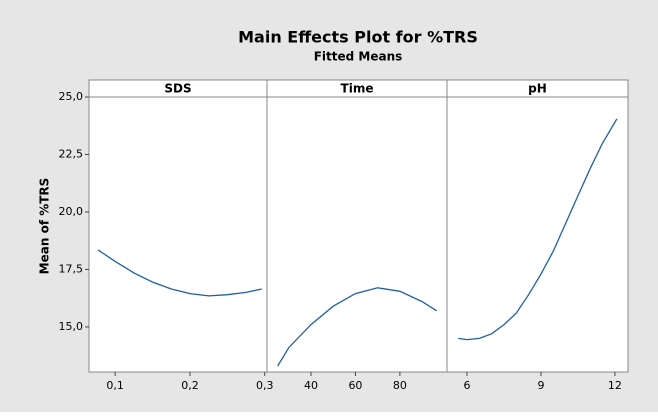 This screenshot has height=416, width=658. What do you see at coordinates (358, 57) in the screenshot?
I see `chart-subtitle: Fitted Means` at bounding box center [358, 57].